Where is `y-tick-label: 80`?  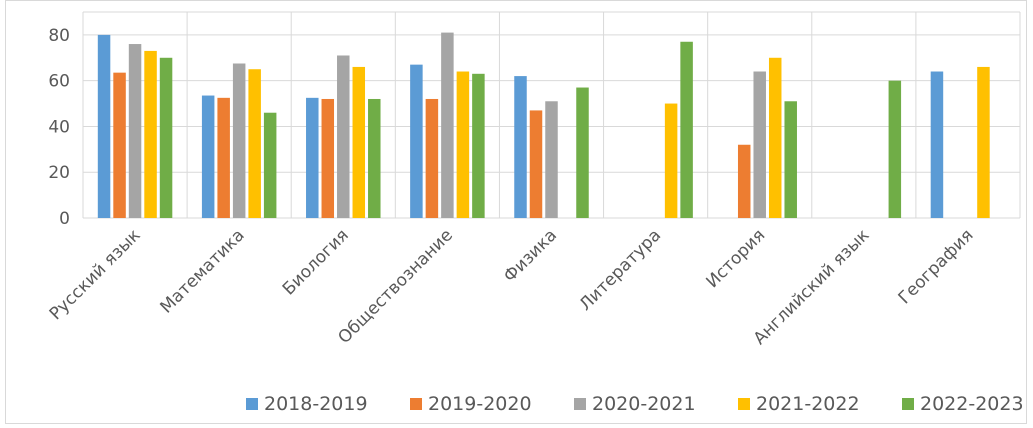 y-tick-label: 80 is located at coordinates (59, 36).